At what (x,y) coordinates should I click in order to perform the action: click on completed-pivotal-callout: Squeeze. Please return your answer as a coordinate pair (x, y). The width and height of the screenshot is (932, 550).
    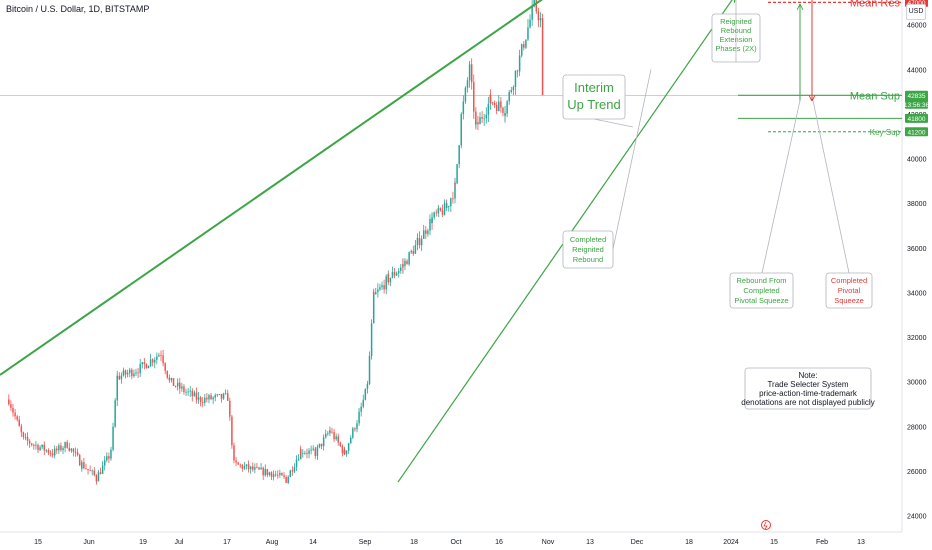
    Looking at the image, I should click on (849, 300).